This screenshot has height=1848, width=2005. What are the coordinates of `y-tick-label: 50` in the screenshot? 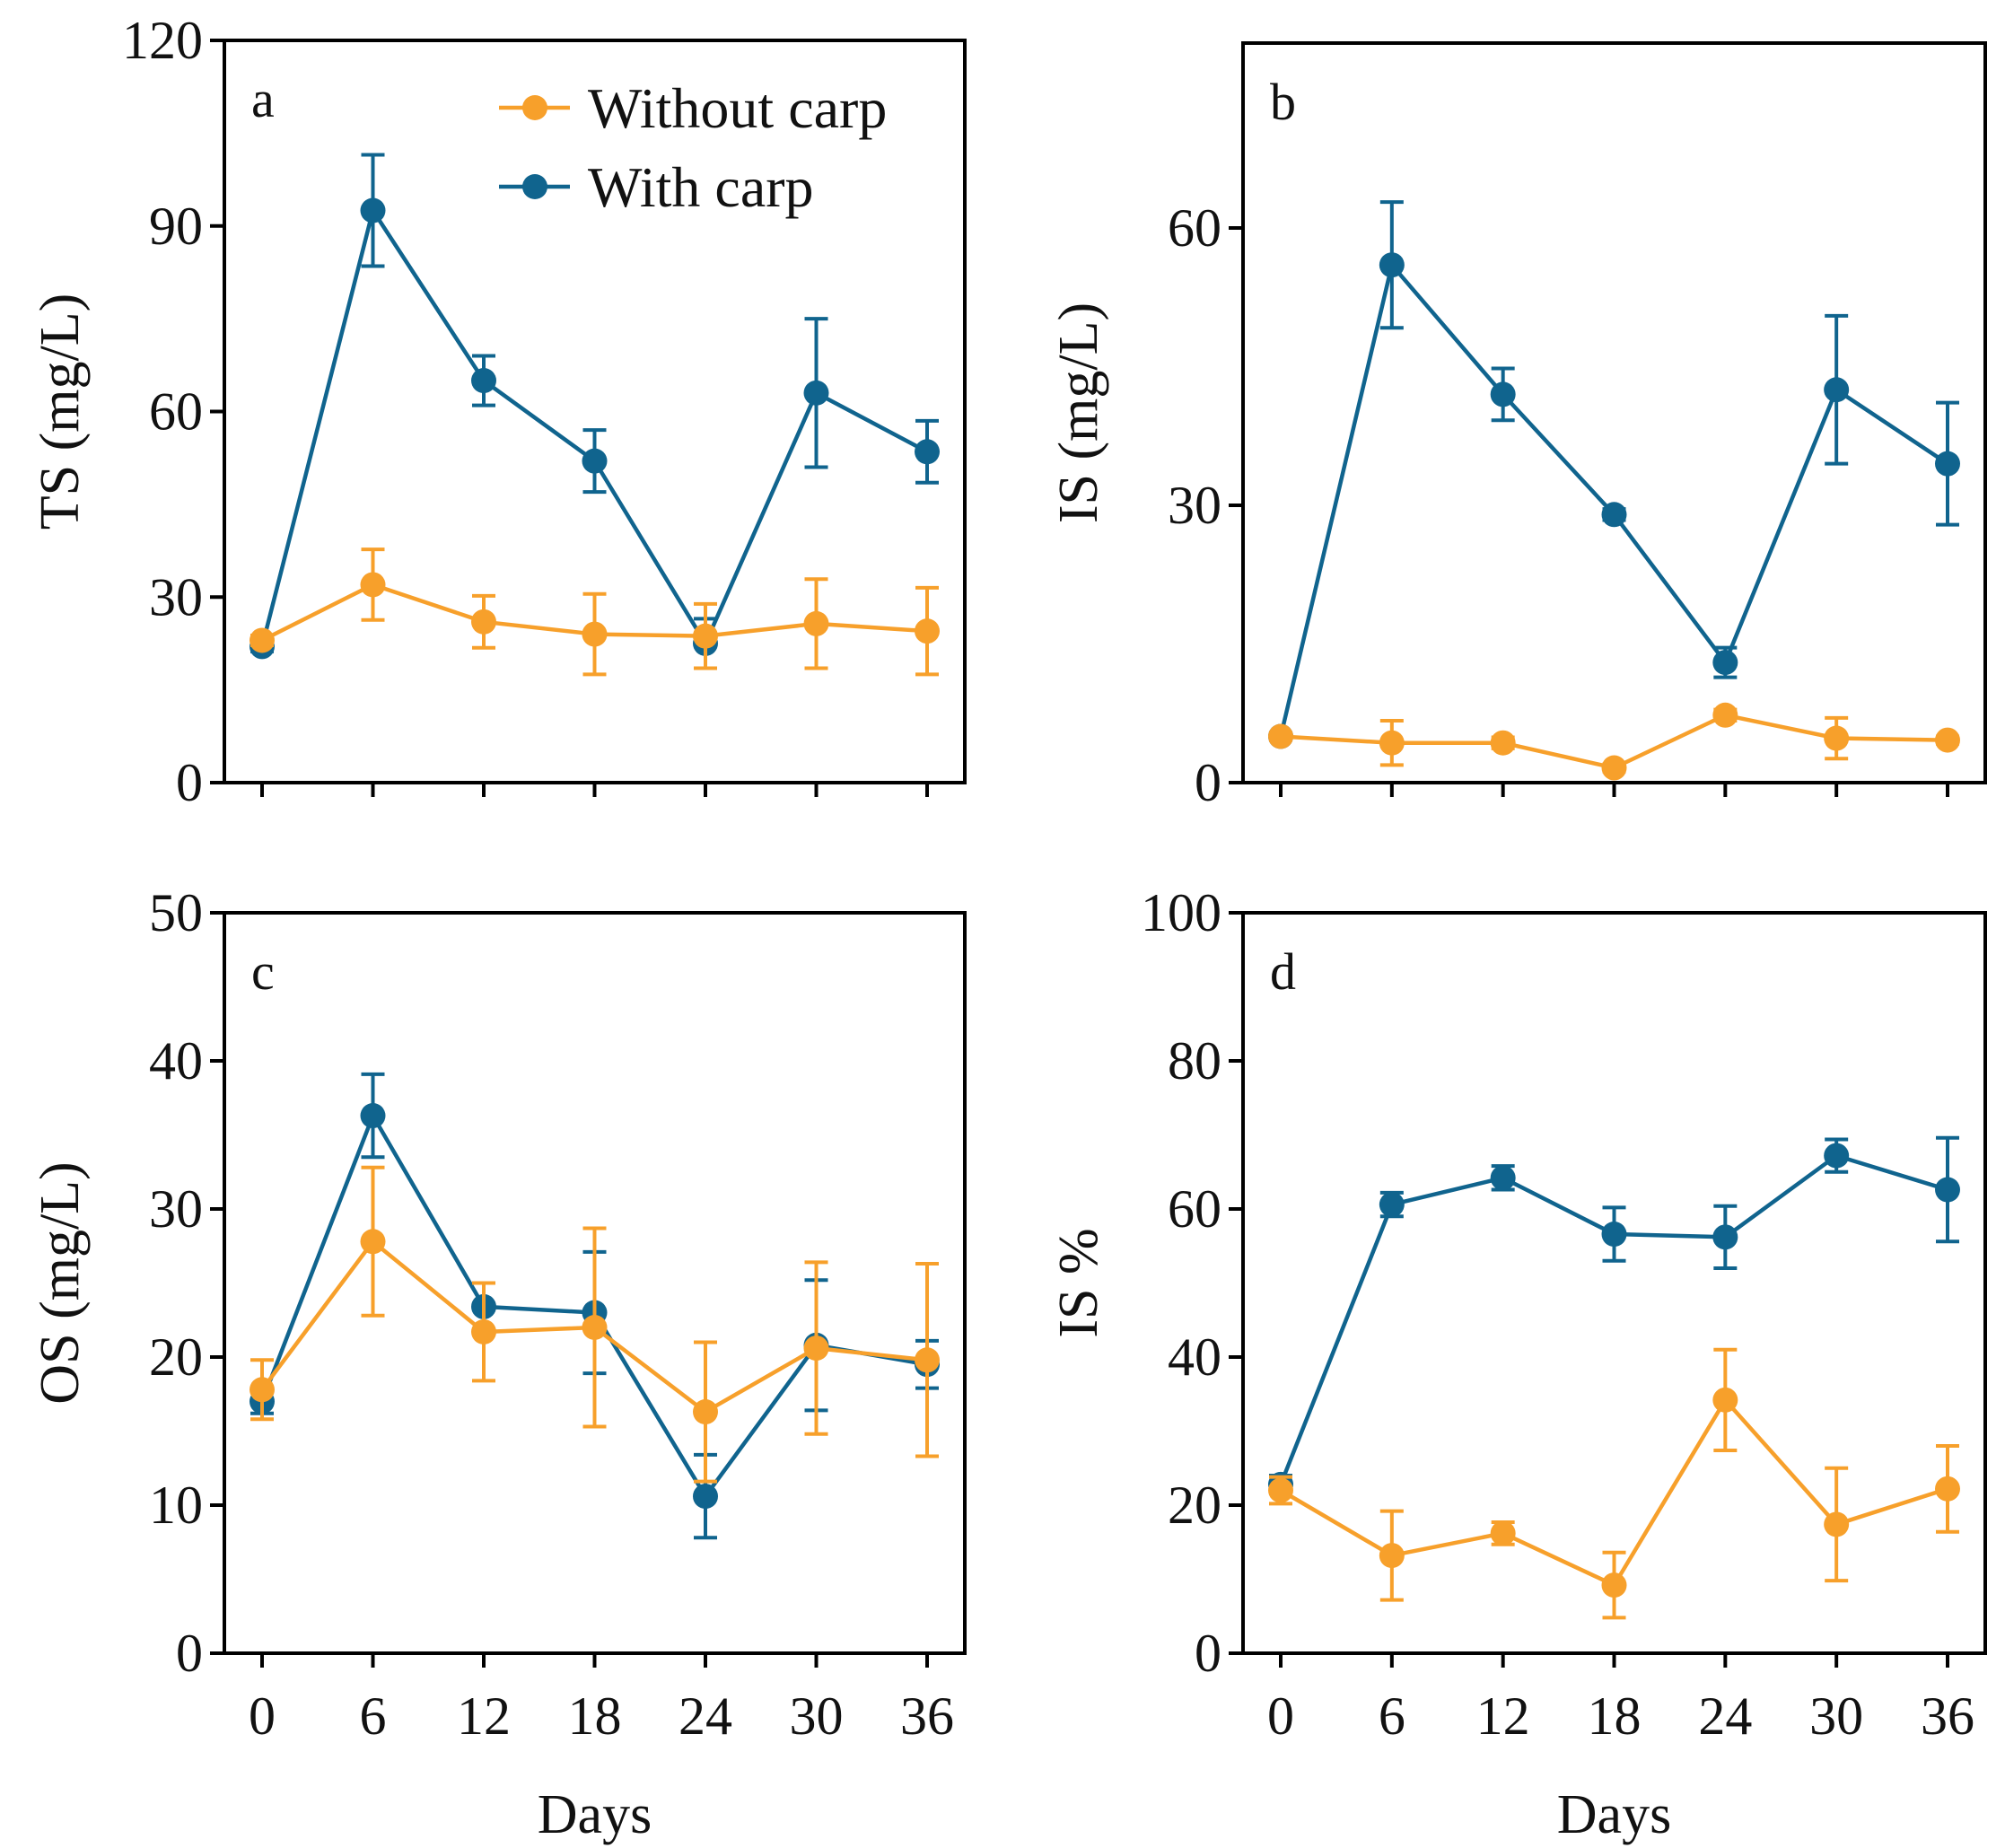 It's located at (176, 912).